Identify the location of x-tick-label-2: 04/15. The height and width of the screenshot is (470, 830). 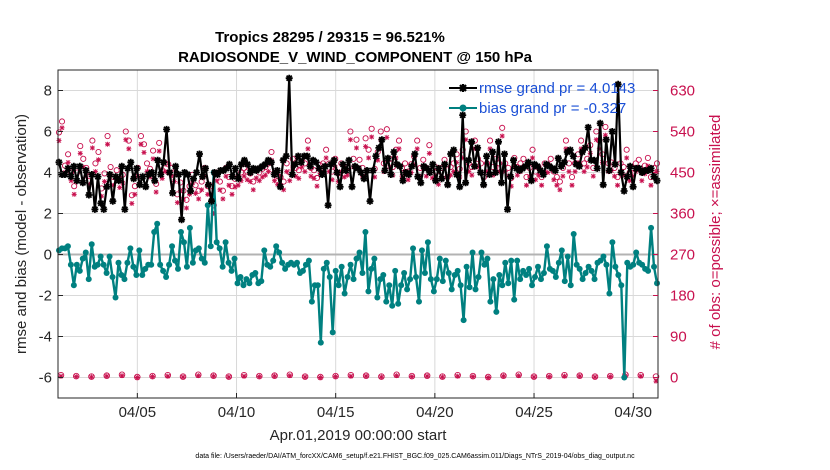
(336, 412).